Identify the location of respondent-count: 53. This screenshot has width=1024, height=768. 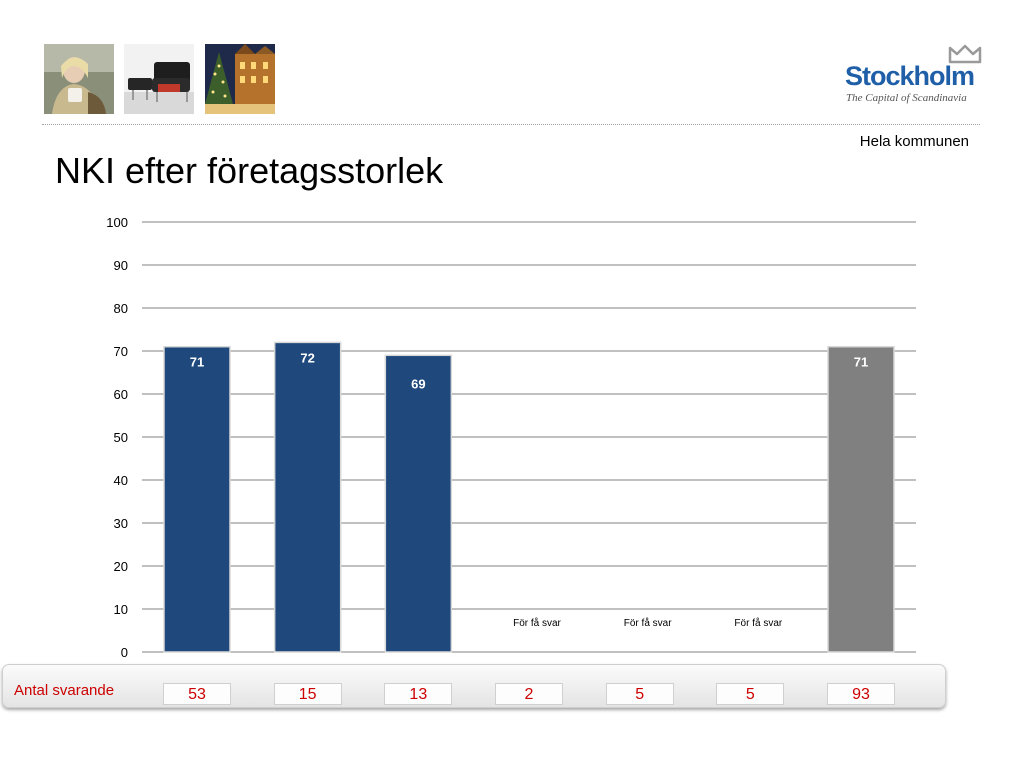
(197, 694).